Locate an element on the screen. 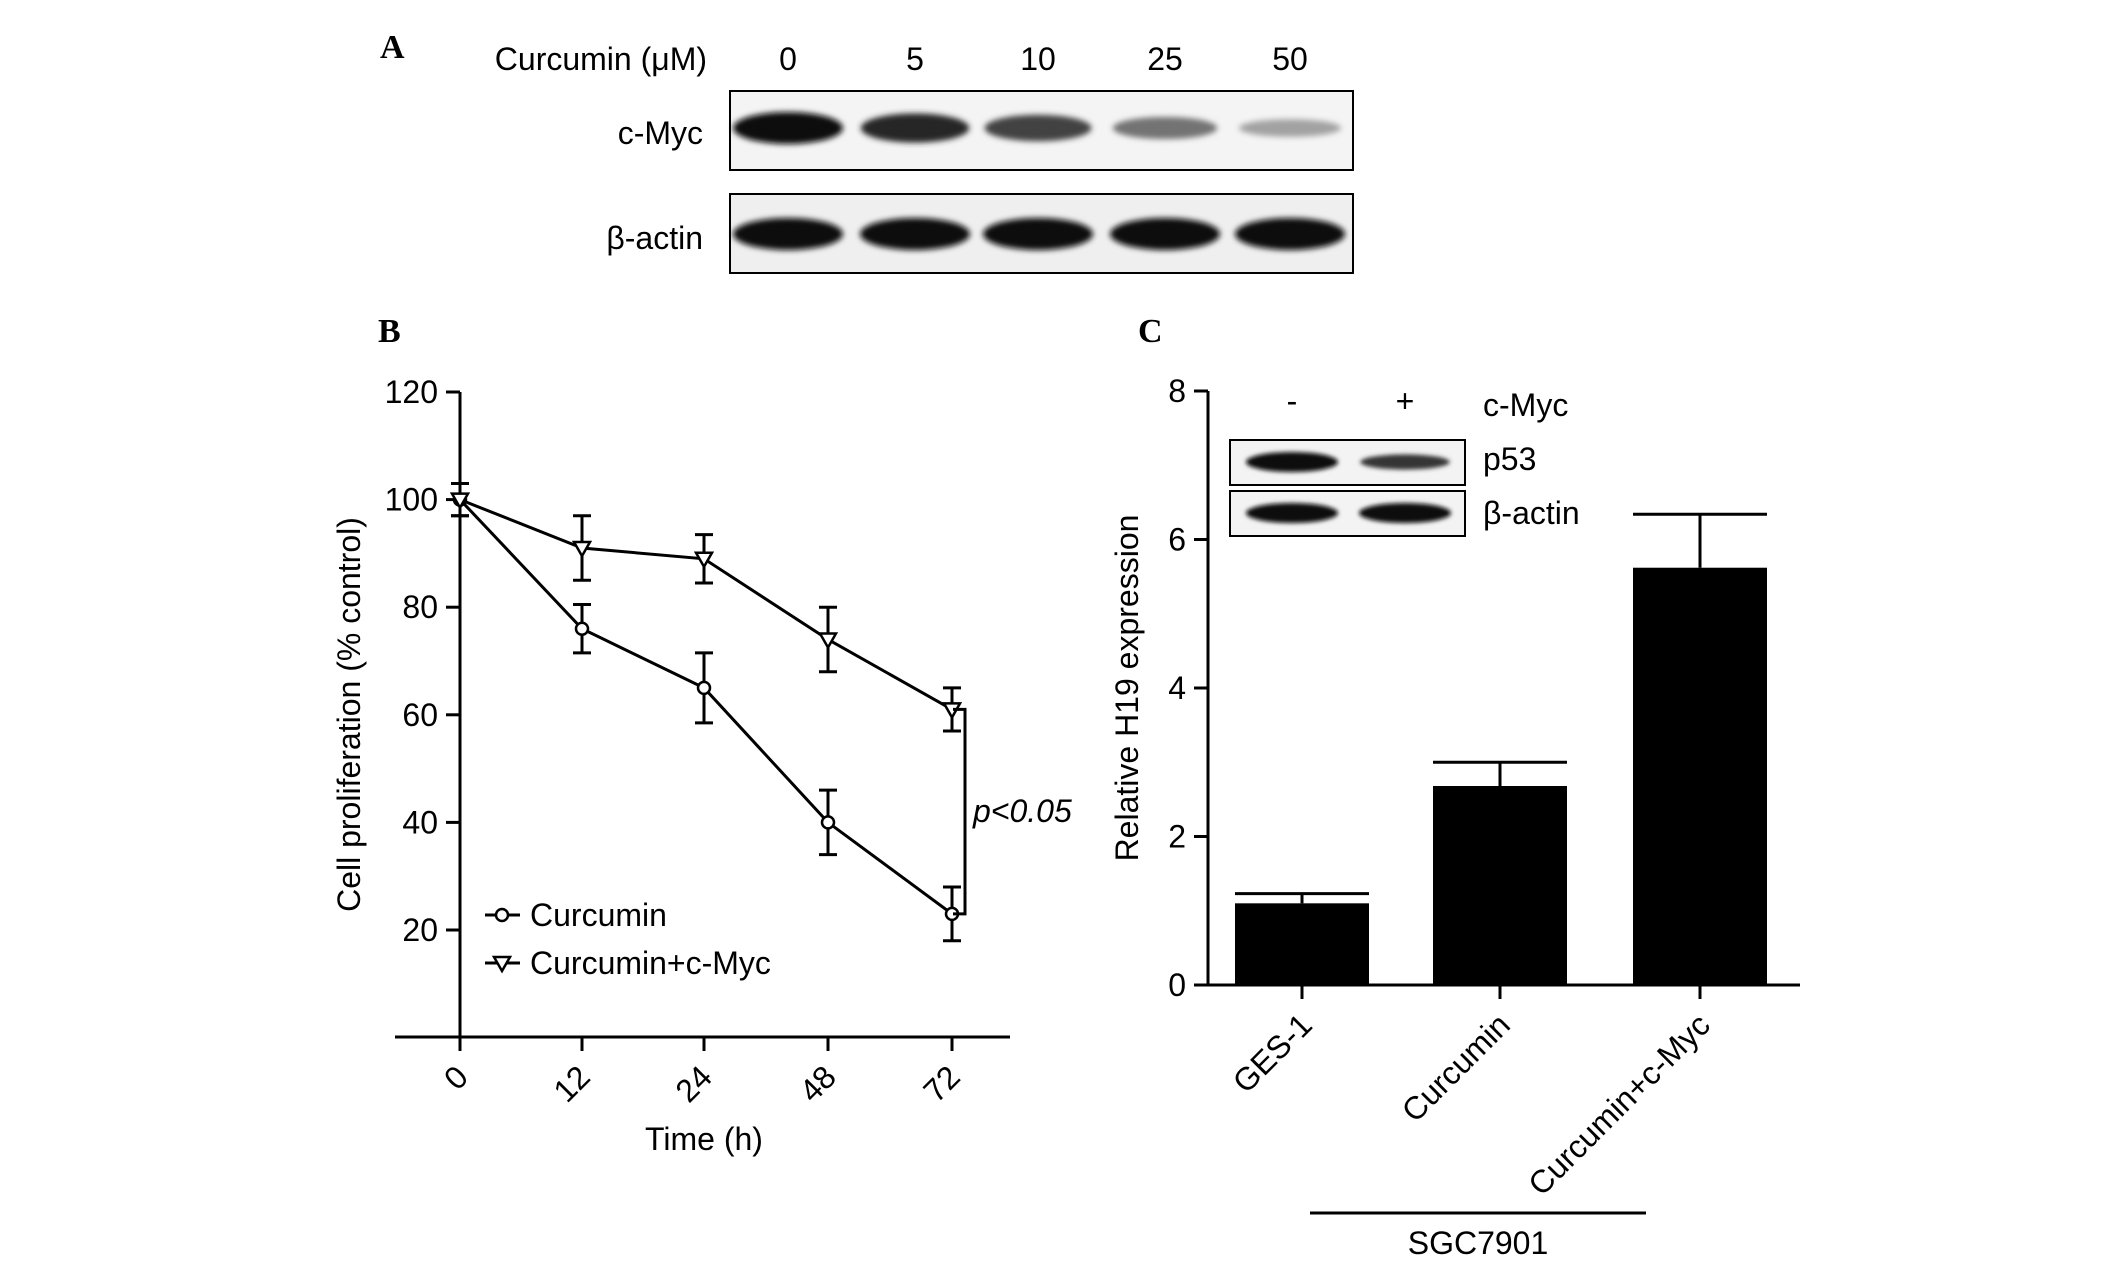 This screenshot has height=1262, width=2126. x-tick-label-curcumin-c-myc: Curcumin+c-Myc is located at coordinates (1619, 1104).